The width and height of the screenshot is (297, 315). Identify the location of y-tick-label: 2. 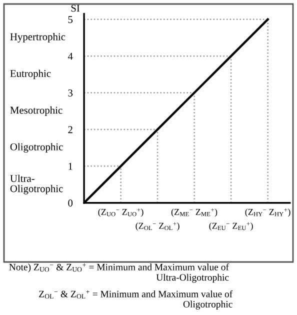
(70, 130).